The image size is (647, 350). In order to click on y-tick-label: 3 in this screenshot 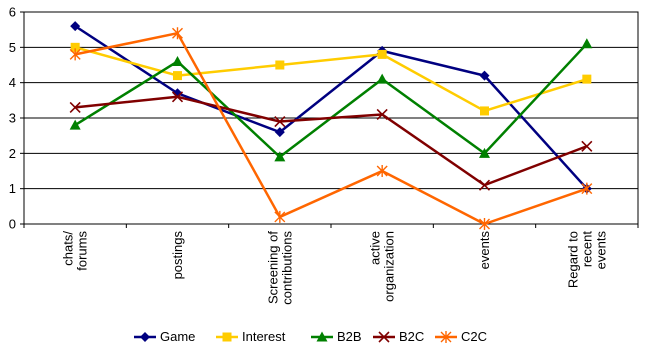, I will do `click(12, 118)`.